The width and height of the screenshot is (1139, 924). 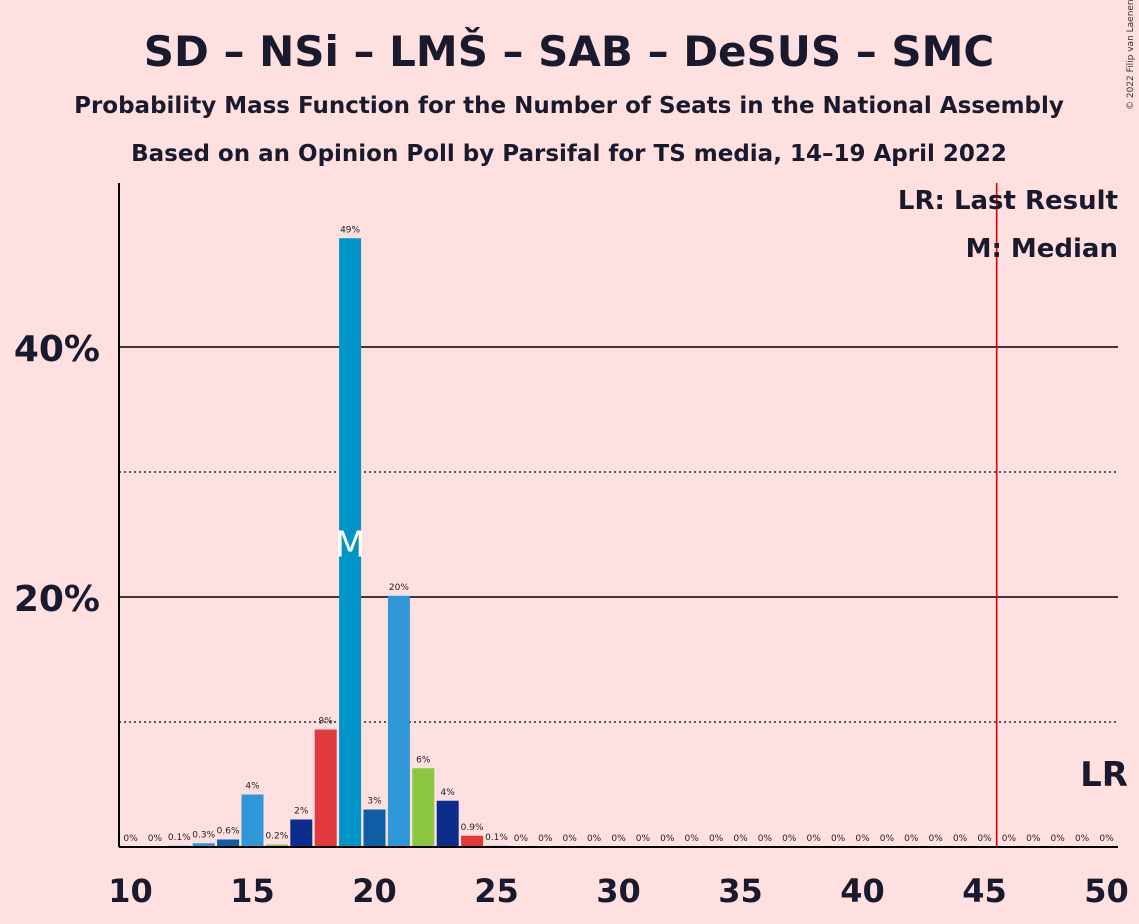 What do you see at coordinates (252, 891) in the screenshot?
I see `x-tick-label: 15` at bounding box center [252, 891].